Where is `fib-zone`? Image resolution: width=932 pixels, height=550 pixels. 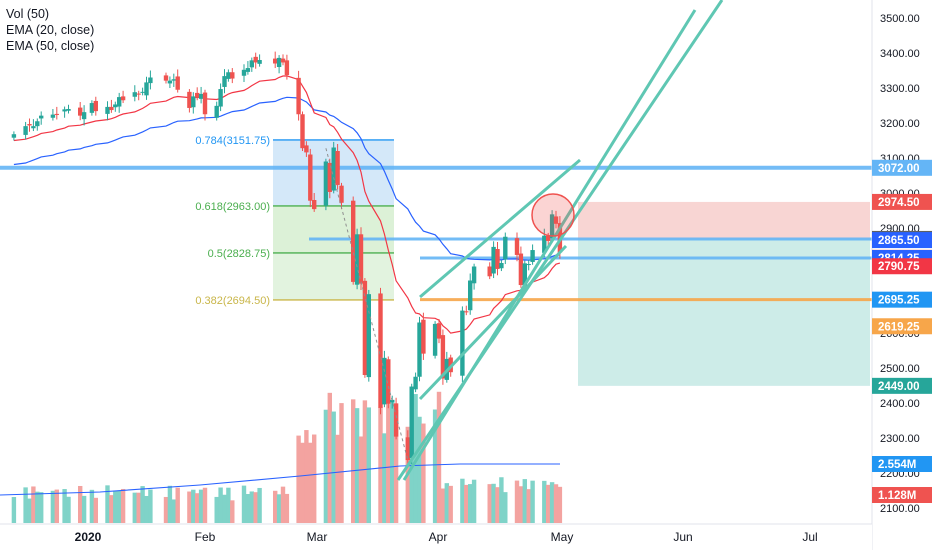 fib-zone is located at coordinates (333, 229).